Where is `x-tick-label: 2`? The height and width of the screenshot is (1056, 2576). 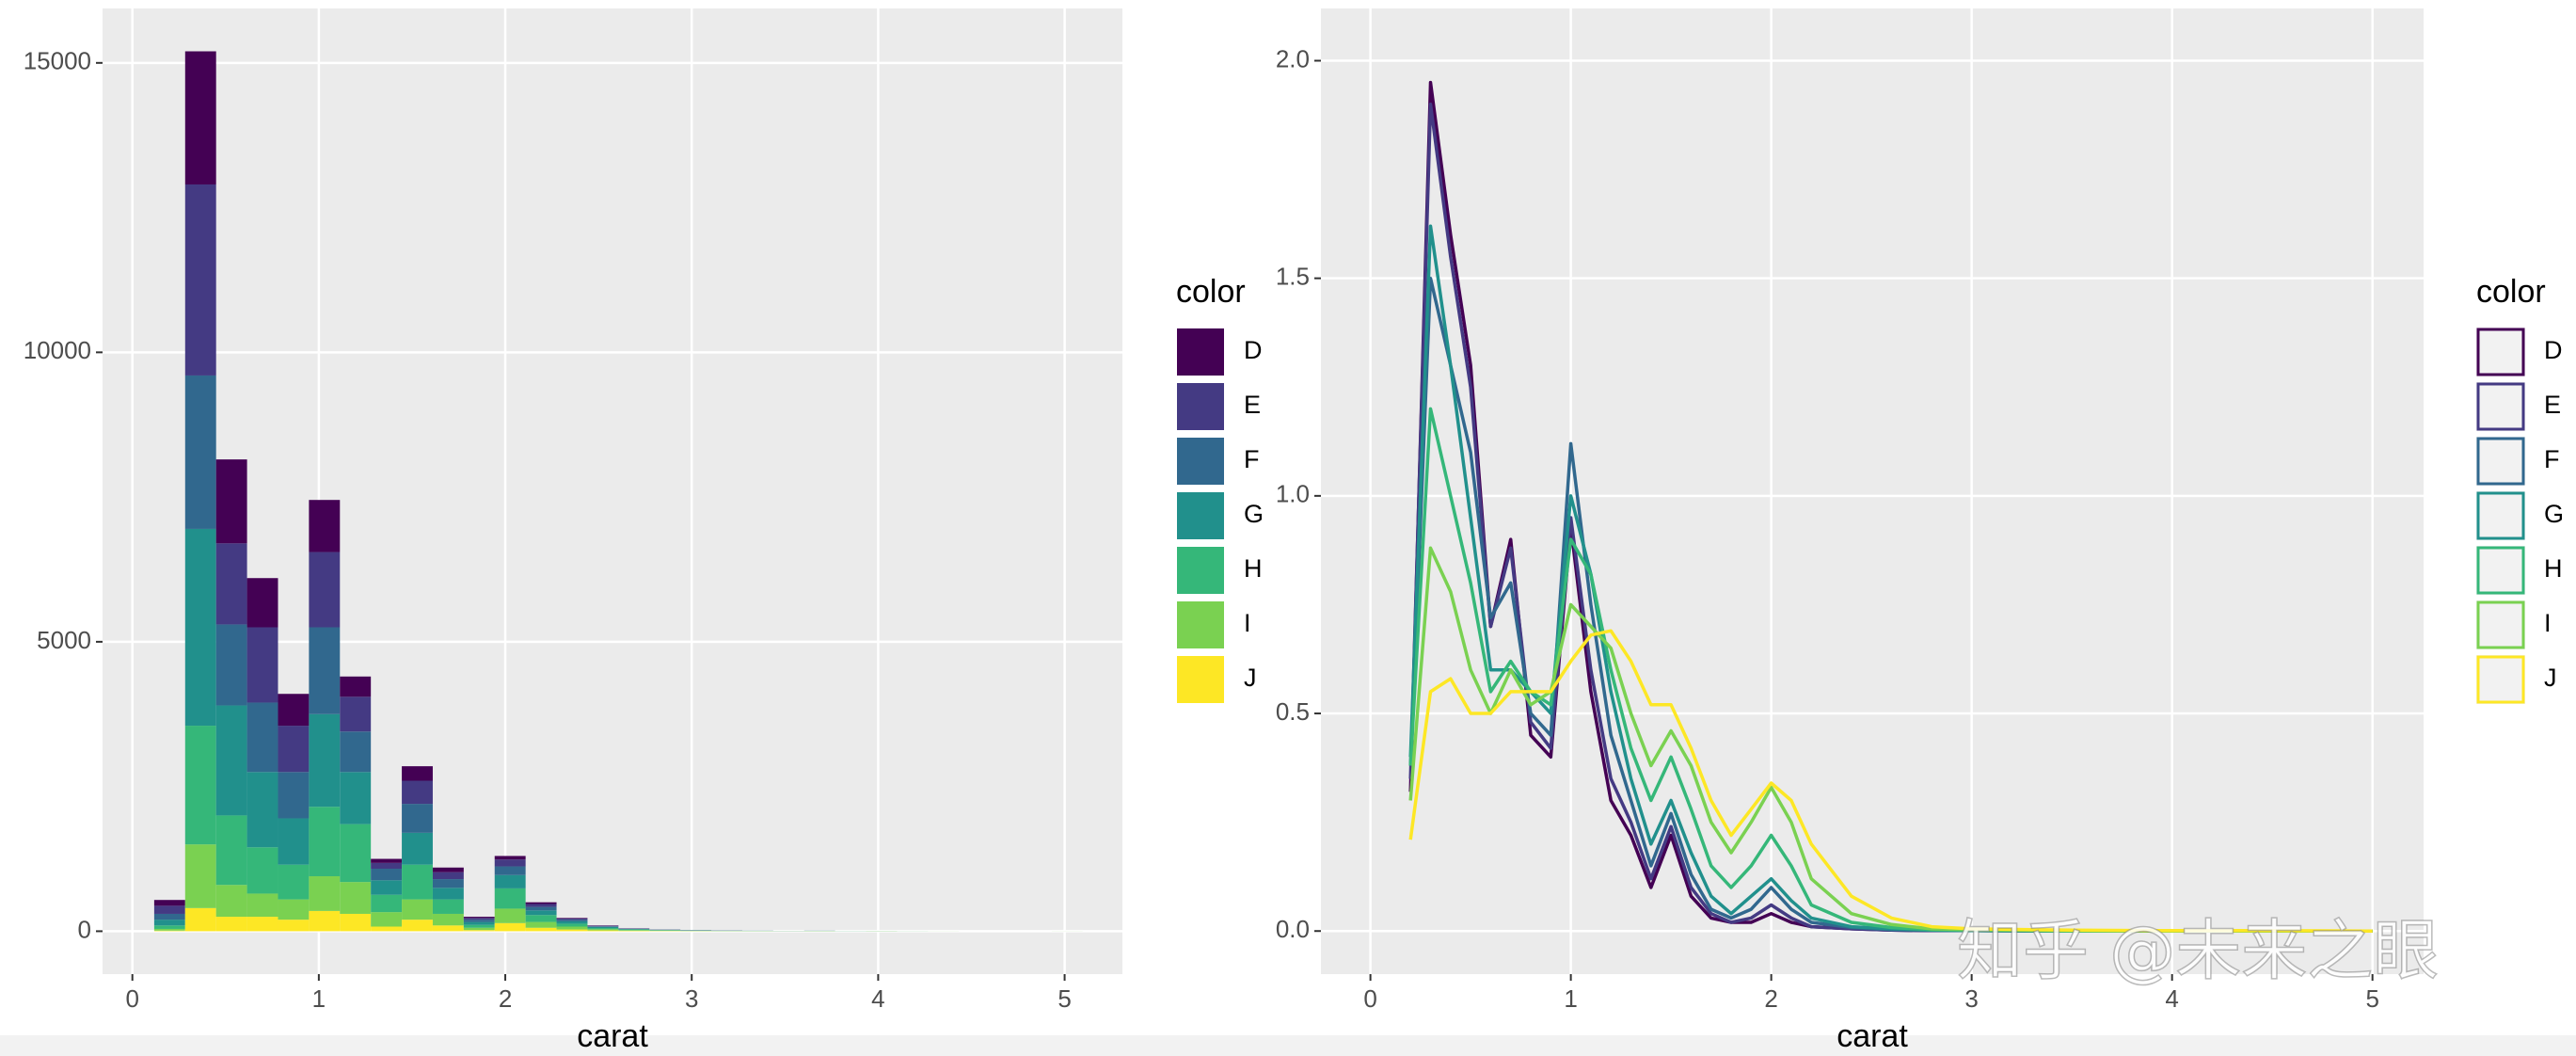 x-tick-label: 2 is located at coordinates (505, 998).